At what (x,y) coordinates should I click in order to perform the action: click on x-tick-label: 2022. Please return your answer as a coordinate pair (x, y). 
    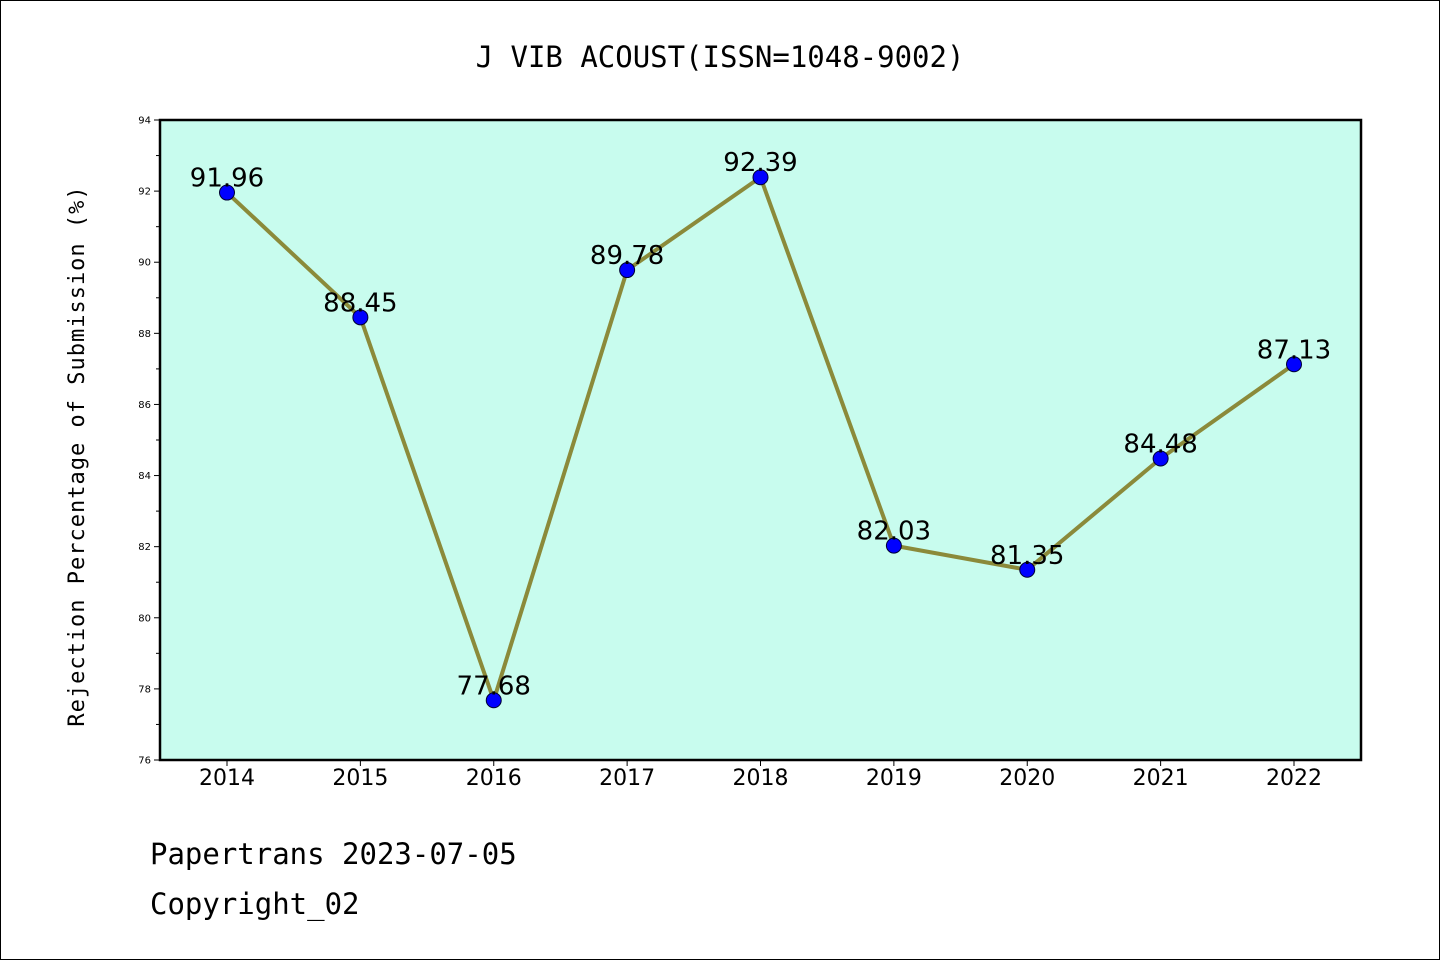
    Looking at the image, I should click on (1294, 778).